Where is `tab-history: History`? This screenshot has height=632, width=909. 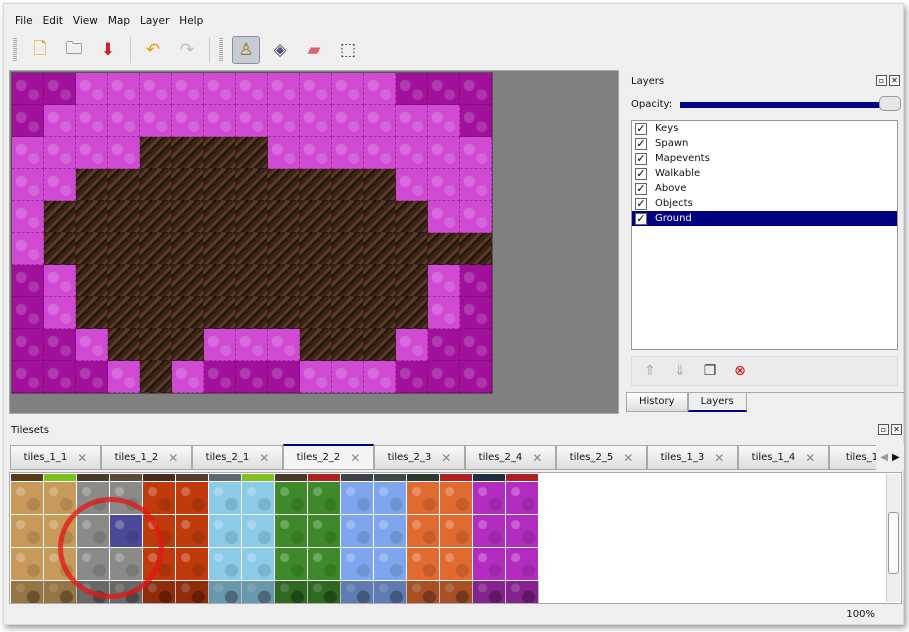 tab-history: History is located at coordinates (657, 402).